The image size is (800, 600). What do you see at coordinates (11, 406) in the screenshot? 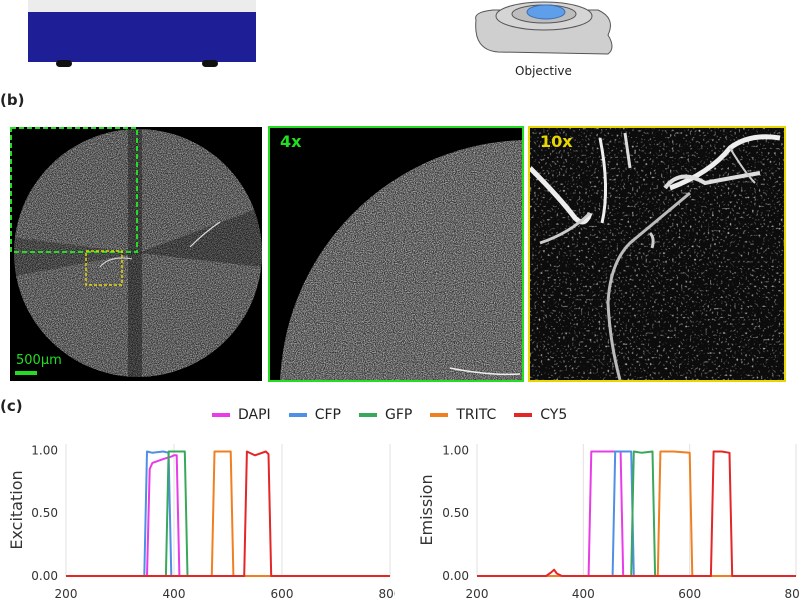
I see `panel-c-label: (c)` at bounding box center [11, 406].